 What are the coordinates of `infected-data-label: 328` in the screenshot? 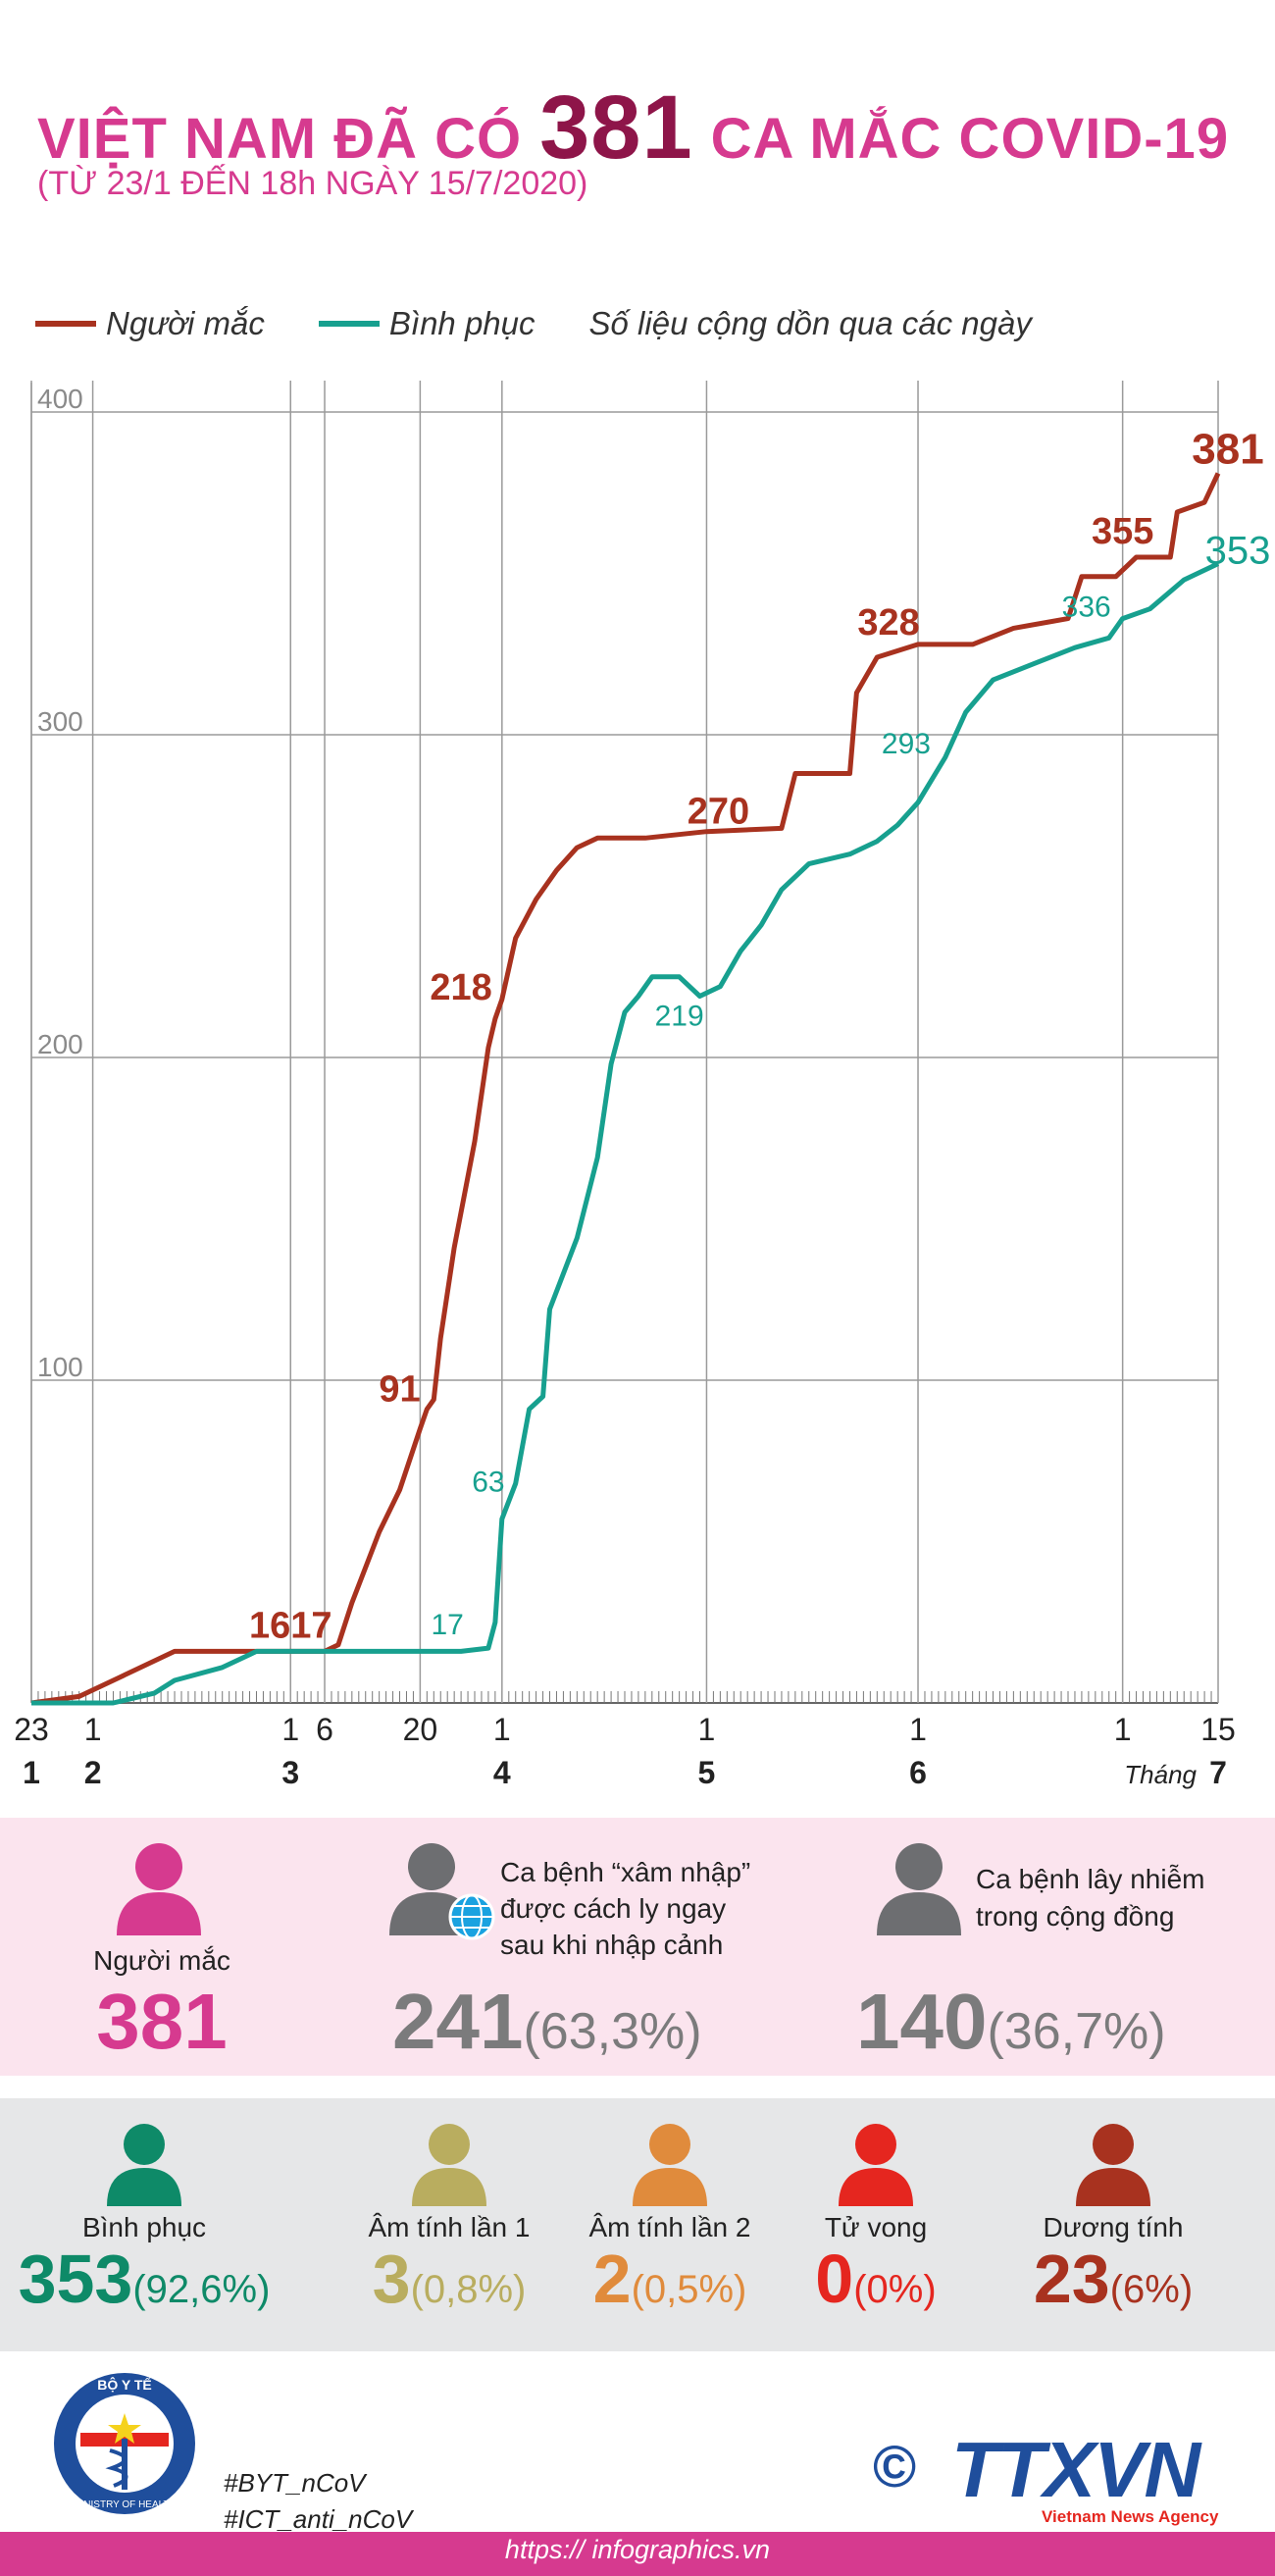 It's located at (888, 623).